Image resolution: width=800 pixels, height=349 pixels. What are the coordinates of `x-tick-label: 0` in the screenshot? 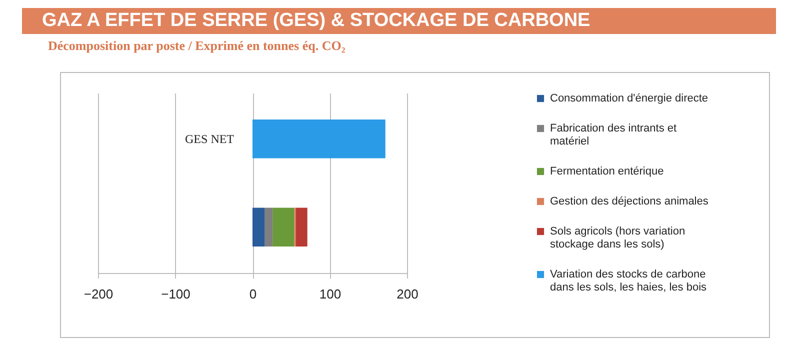 It's located at (253, 294).